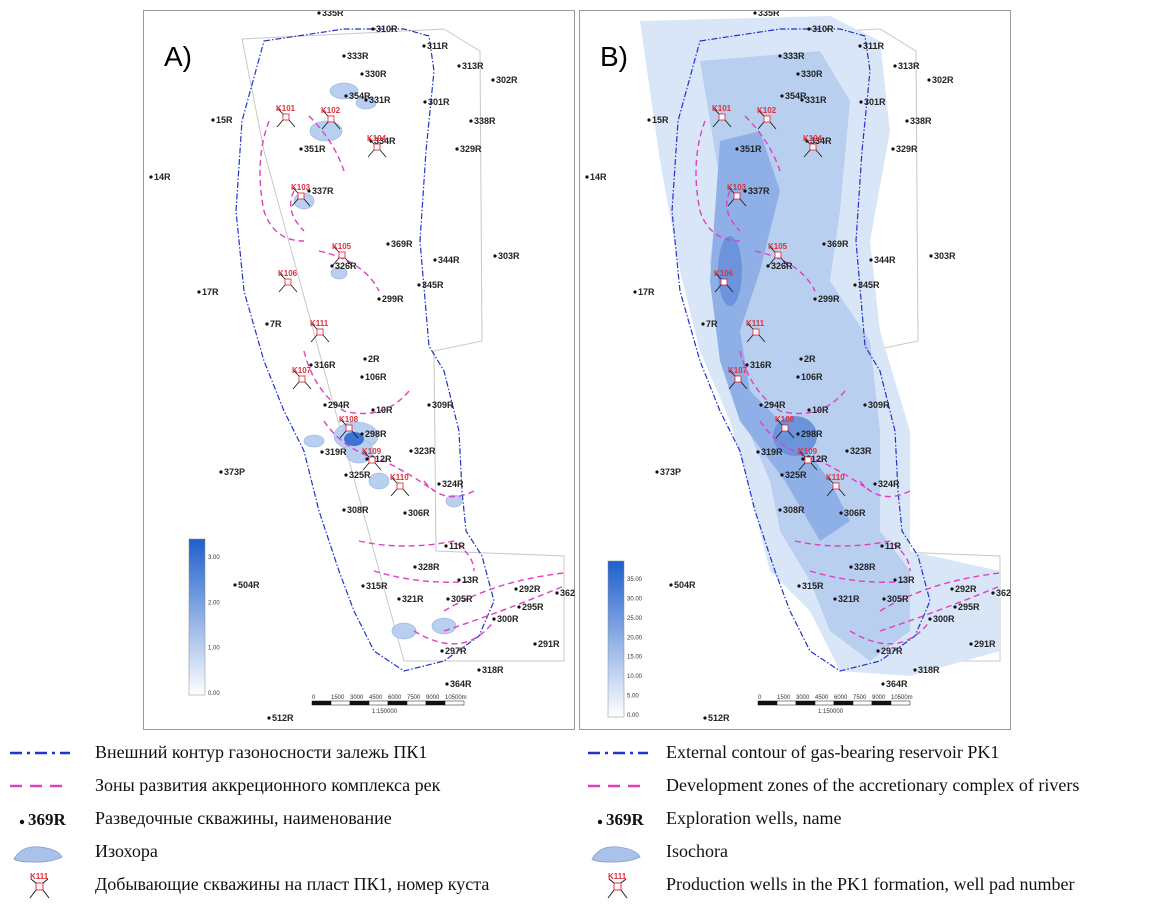 This screenshot has height=918, width=1165. What do you see at coordinates (758, 365) in the screenshot?
I see `exploration-well: 316R` at bounding box center [758, 365].